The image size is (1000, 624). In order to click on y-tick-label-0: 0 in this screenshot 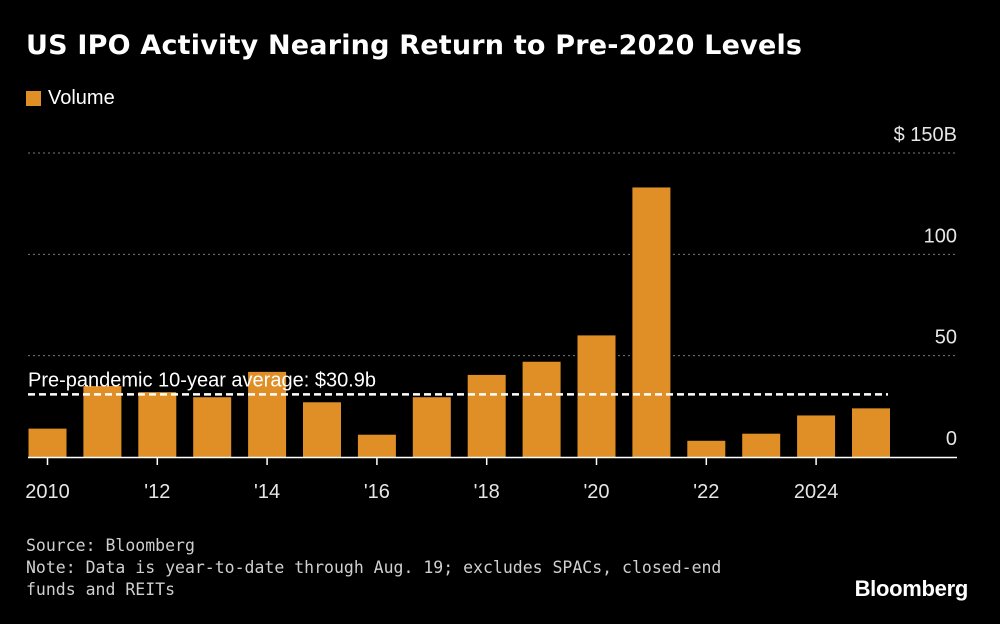, I will do `click(951, 439)`.